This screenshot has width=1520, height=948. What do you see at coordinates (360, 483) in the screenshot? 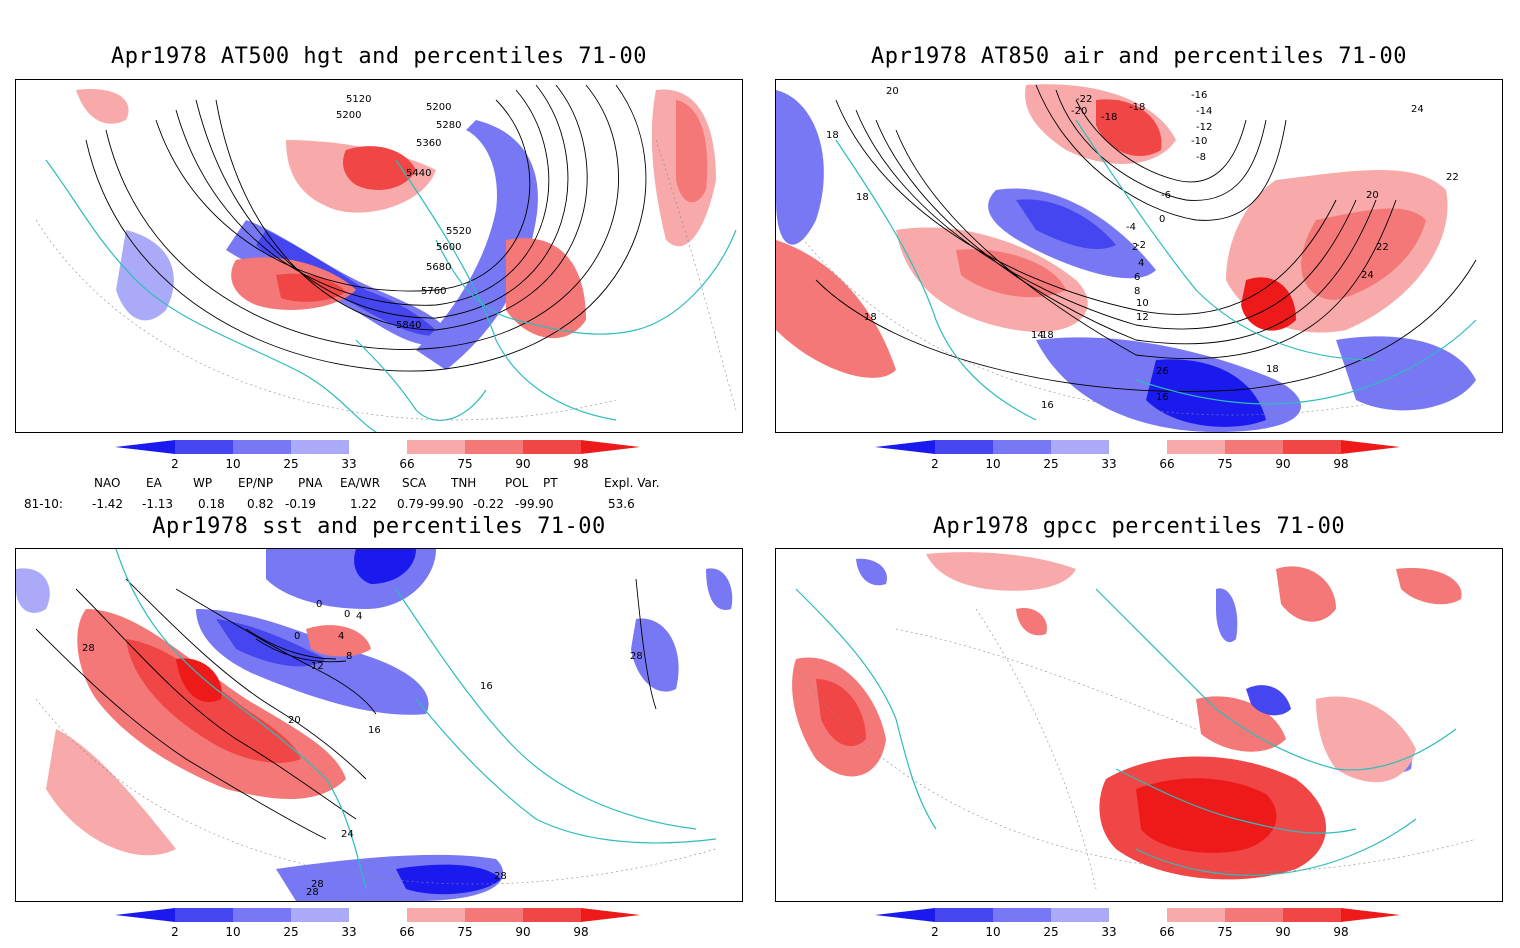
I see `index-header: EA/WR` at bounding box center [360, 483].